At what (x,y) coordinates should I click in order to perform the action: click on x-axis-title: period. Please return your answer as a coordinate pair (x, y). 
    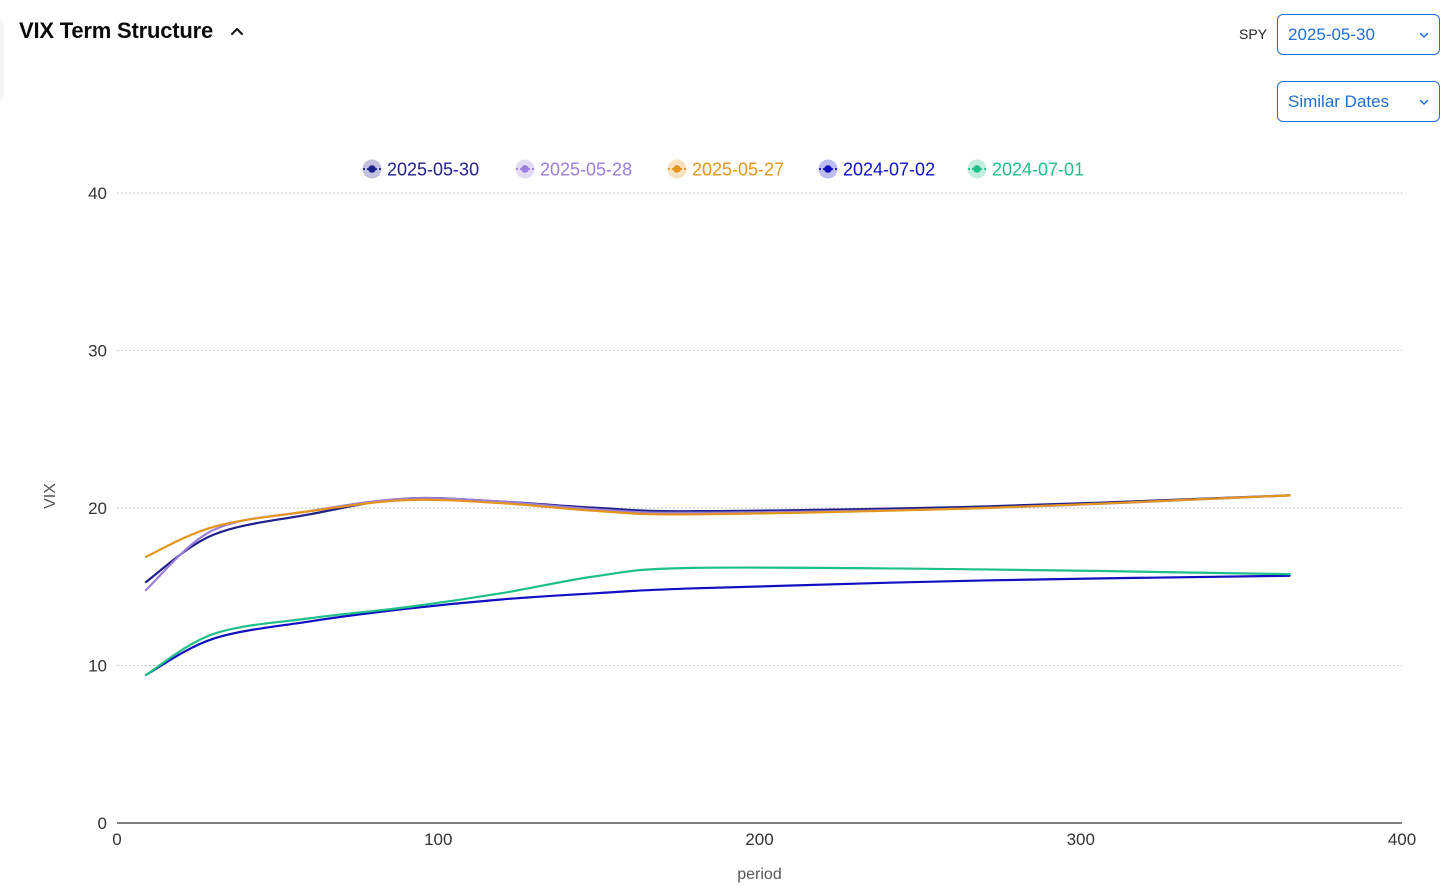
    Looking at the image, I should click on (759, 874).